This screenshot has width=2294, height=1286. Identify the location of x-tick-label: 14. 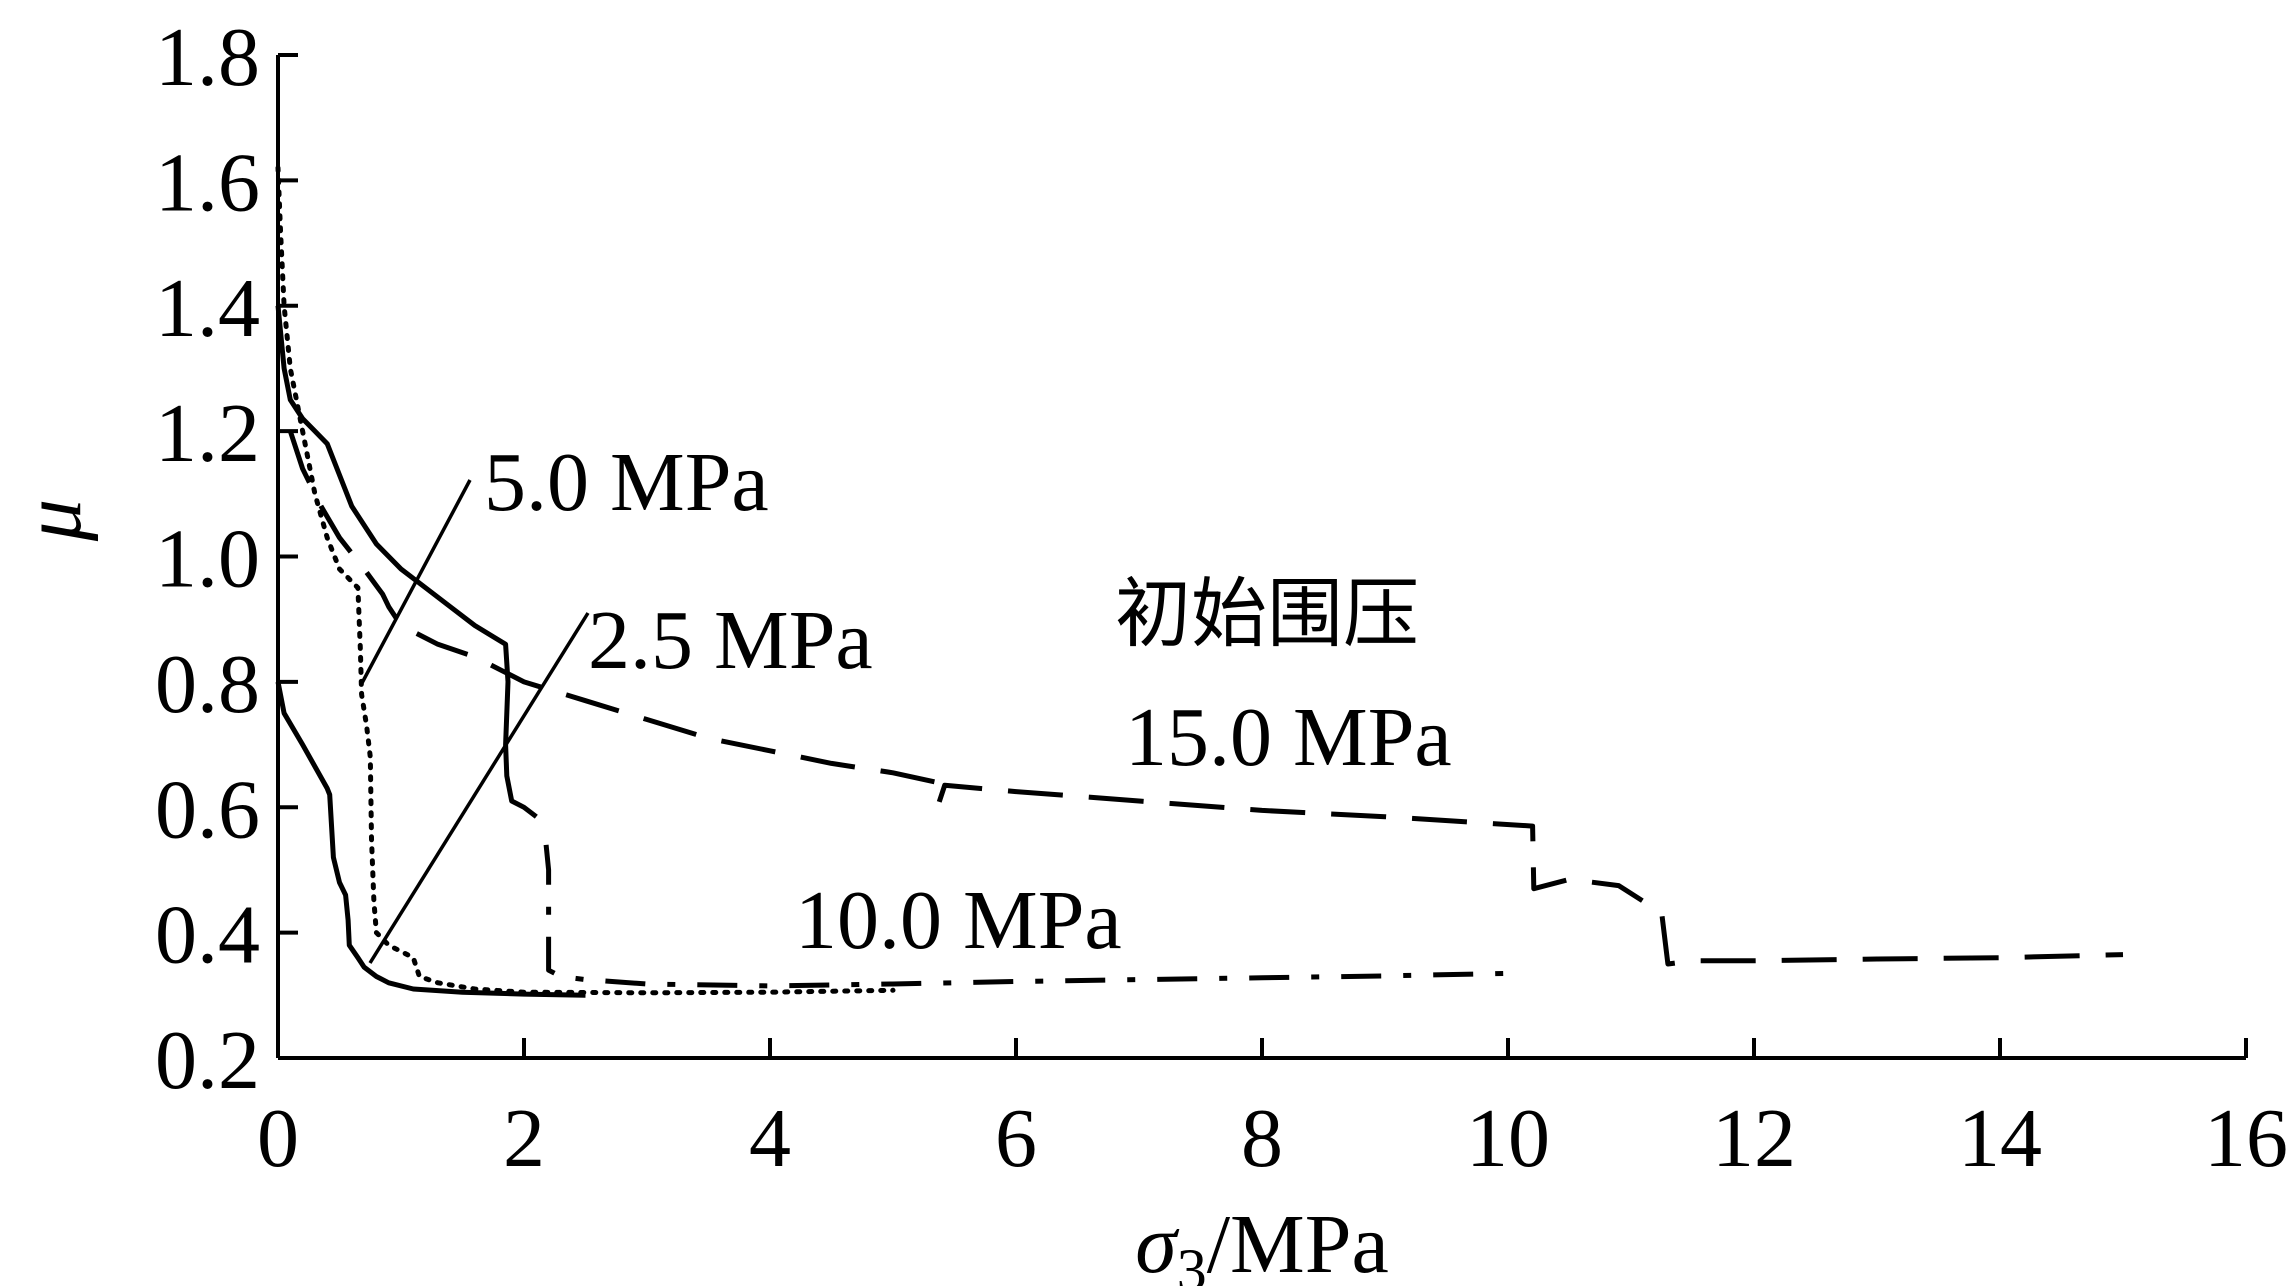
(2000, 1138).